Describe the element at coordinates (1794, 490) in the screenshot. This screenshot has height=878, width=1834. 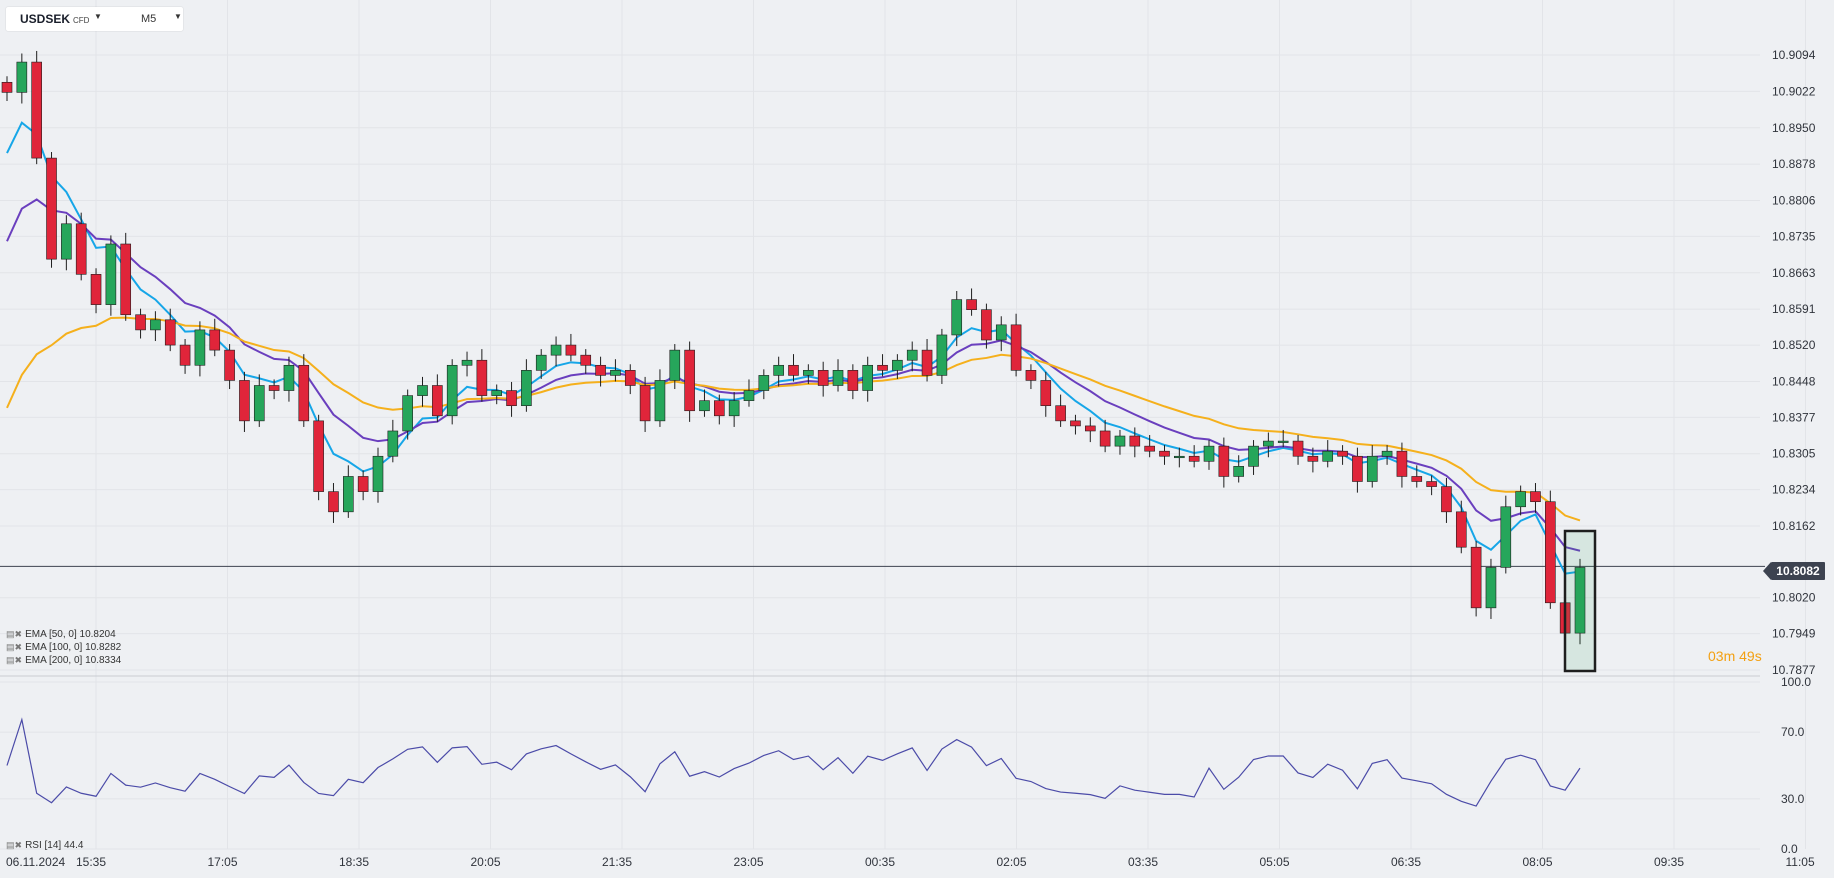
I see `y-tick-label: 10.8234` at that location.